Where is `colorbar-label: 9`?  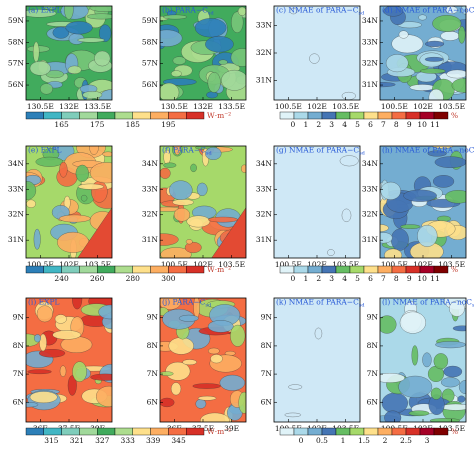
colorbar-label: 9 is located at coordinates (409, 278).